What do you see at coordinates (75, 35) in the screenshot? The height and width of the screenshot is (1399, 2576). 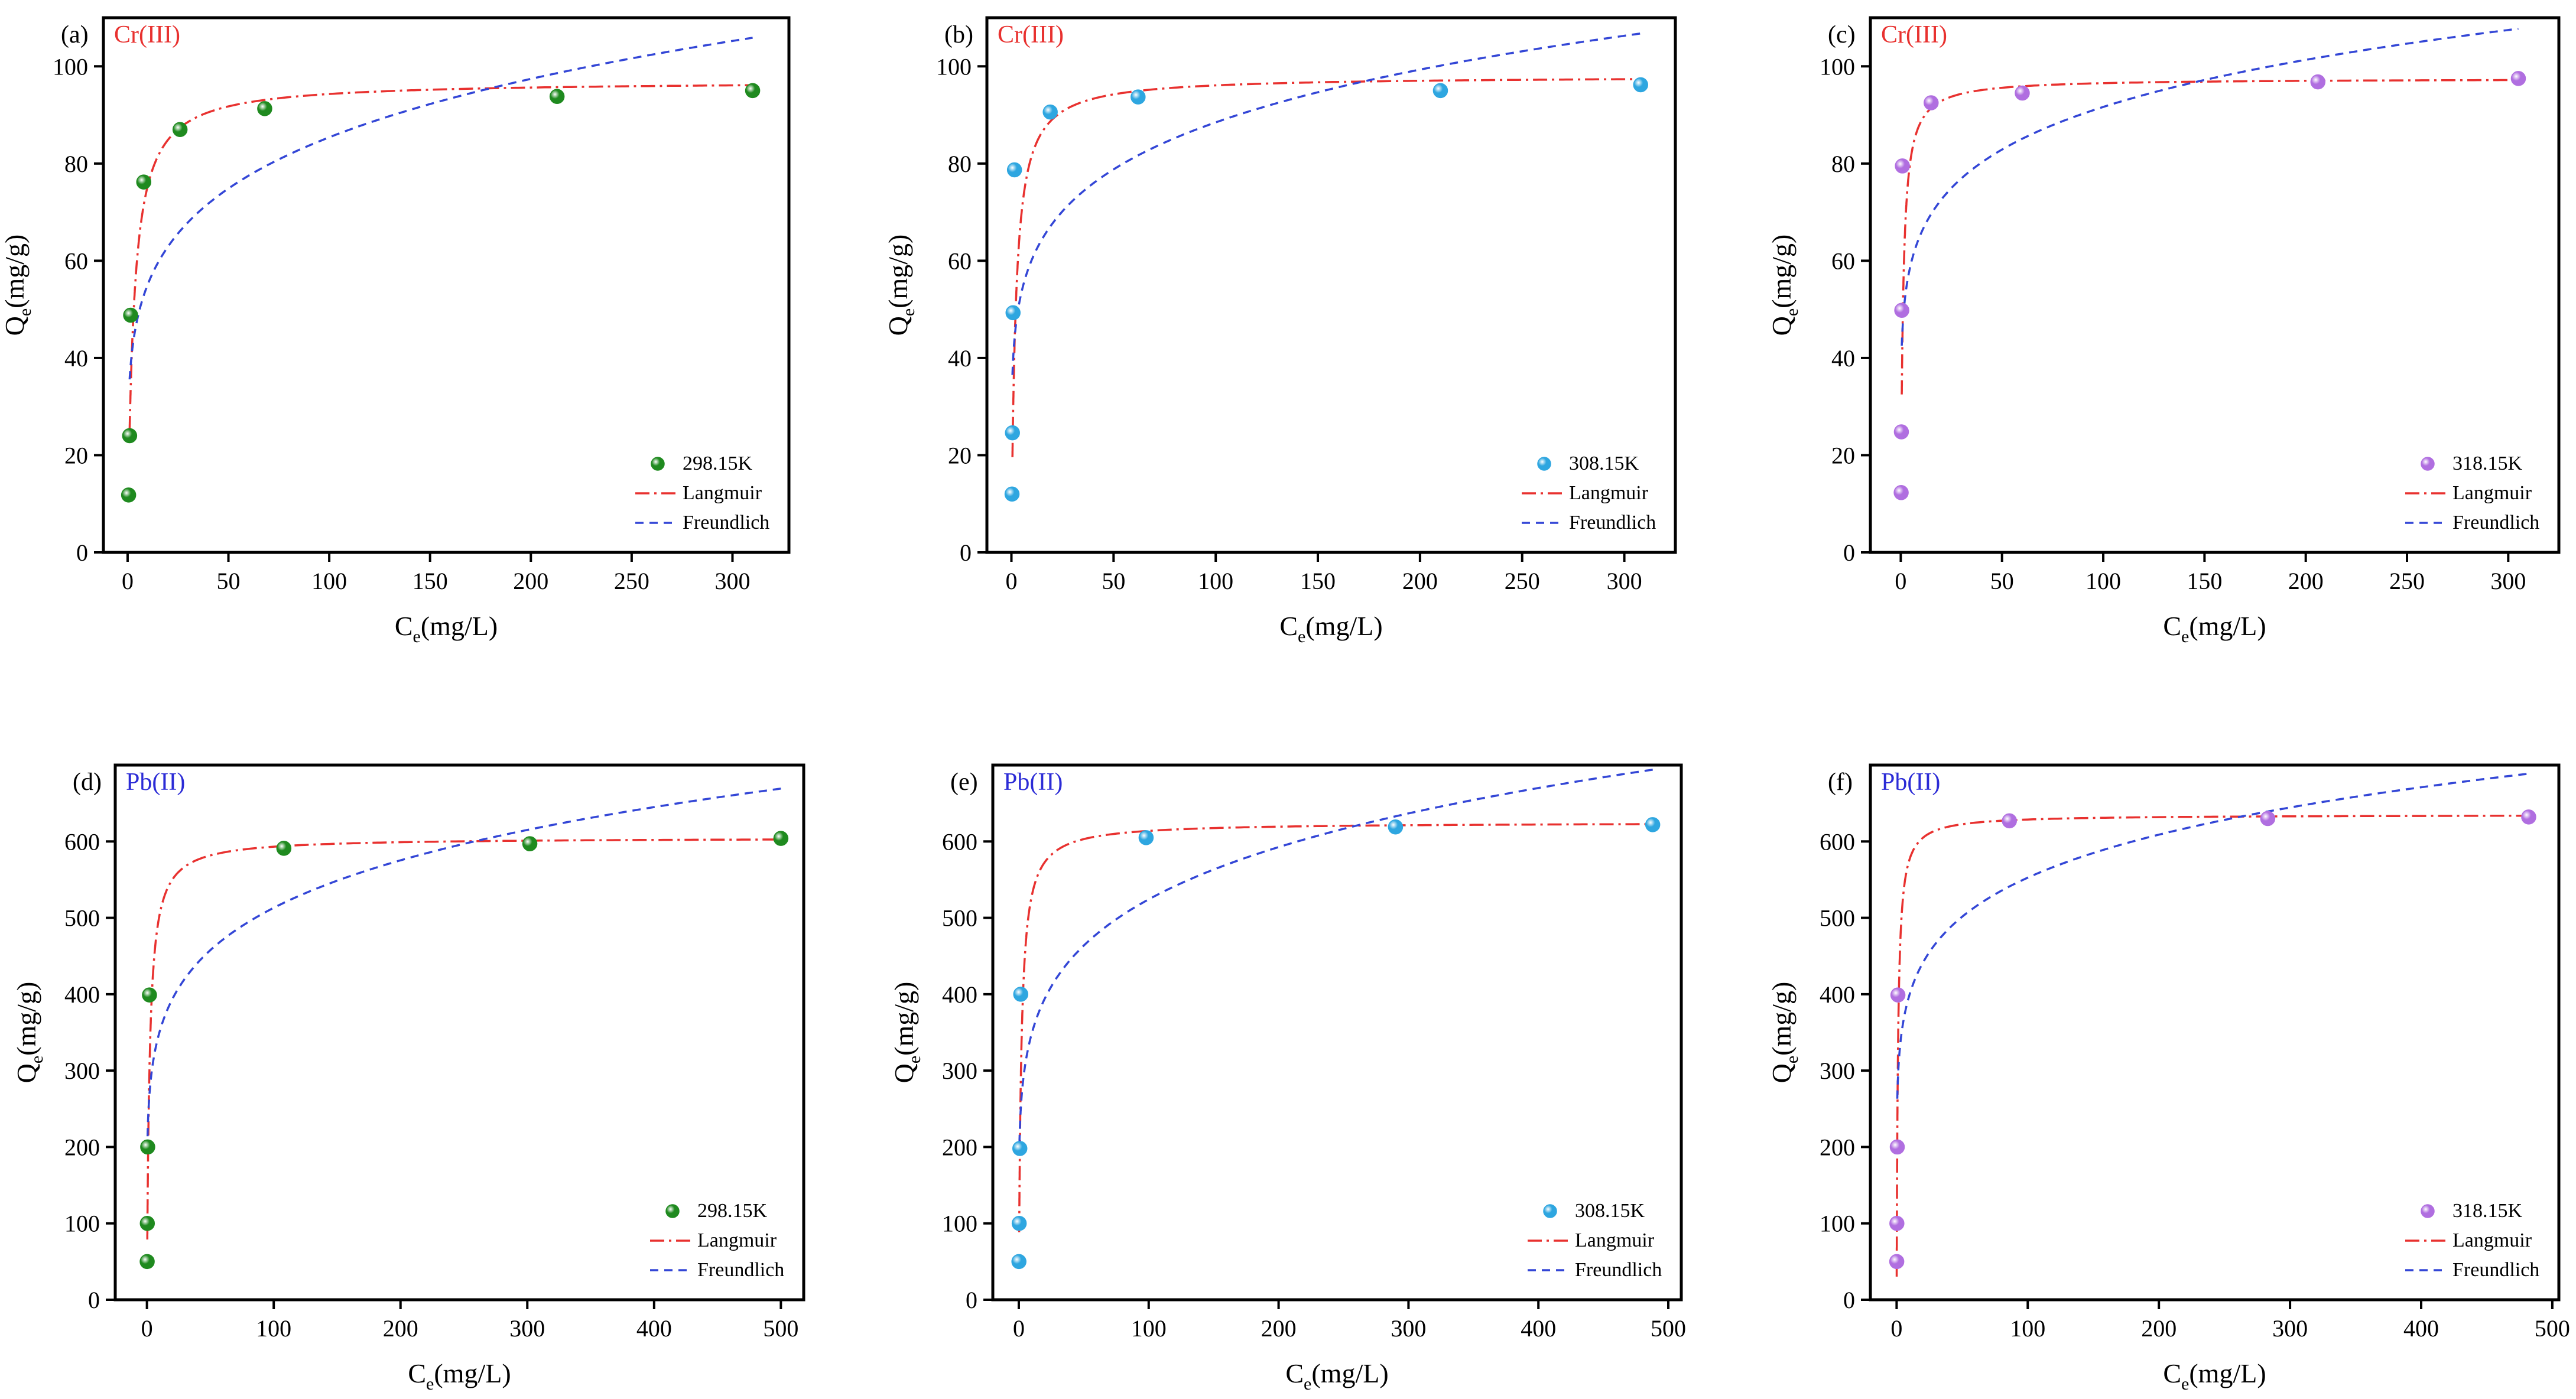 I see `panel-label: (a)` at bounding box center [75, 35].